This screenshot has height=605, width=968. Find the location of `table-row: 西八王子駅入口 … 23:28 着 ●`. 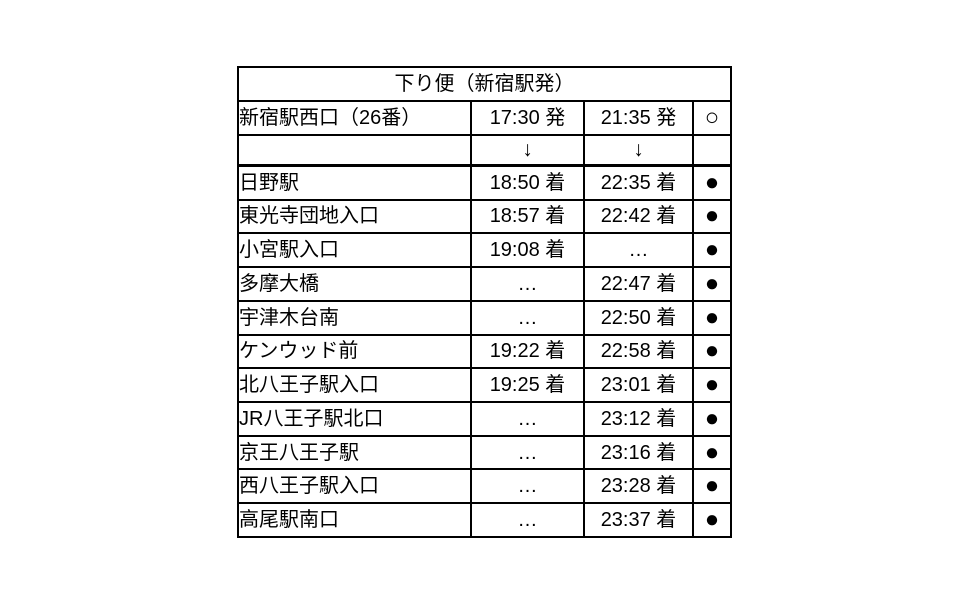

table-row: 西八王子駅入口 … 23:28 着 ● is located at coordinates (484, 486).